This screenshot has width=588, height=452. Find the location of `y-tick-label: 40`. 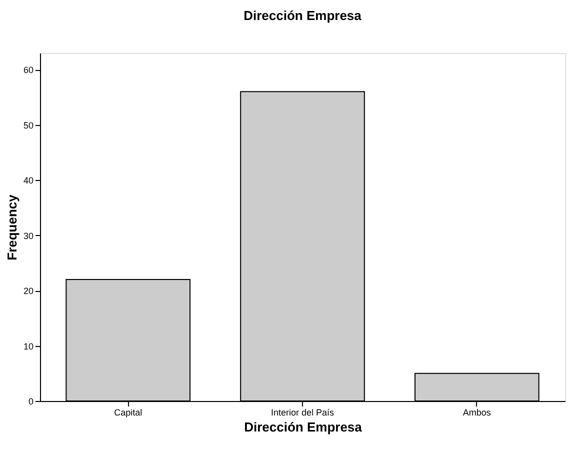

y-tick-label: 40 is located at coordinates (28, 181).